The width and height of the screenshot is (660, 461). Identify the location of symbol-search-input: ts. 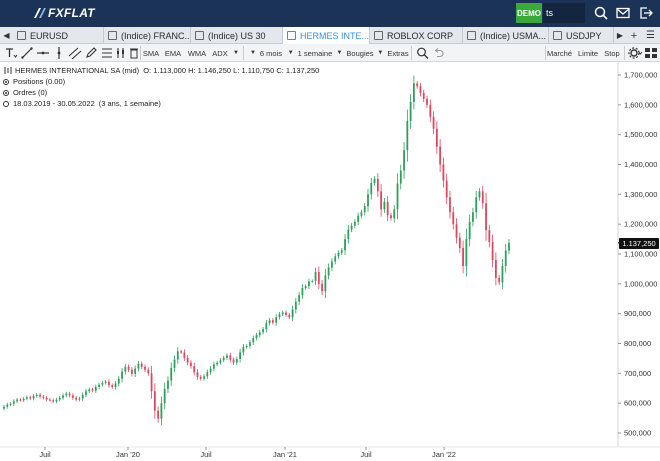
(564, 13).